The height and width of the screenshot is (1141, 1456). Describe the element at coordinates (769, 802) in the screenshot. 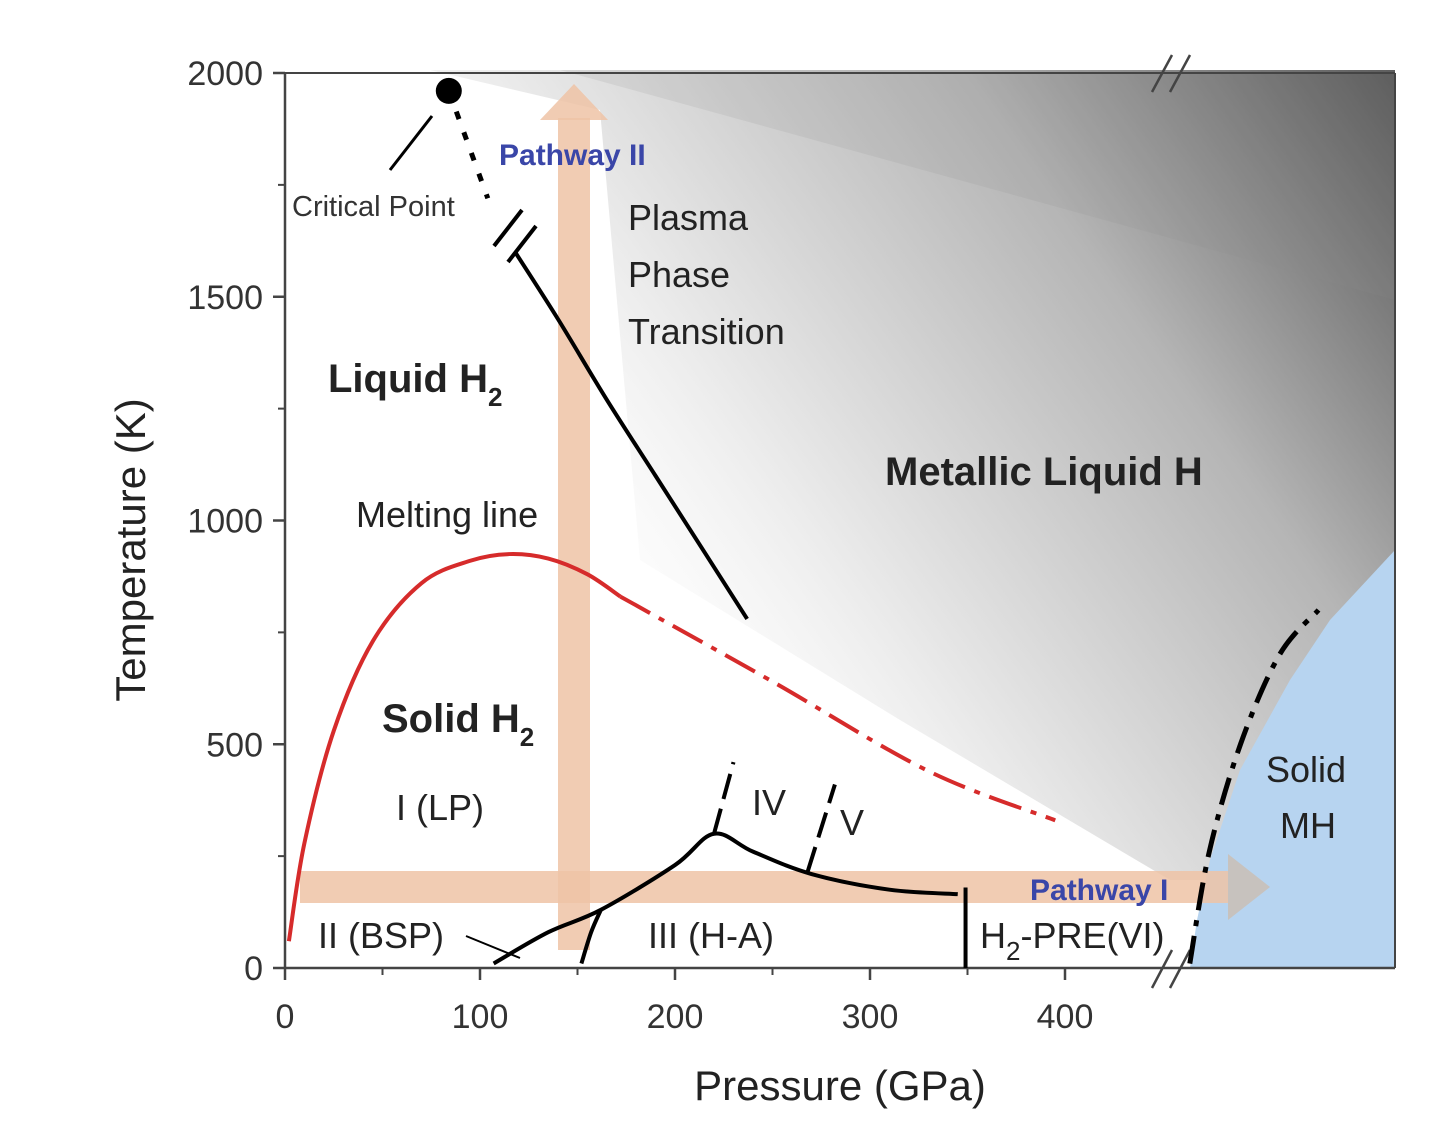

I see `phase-4-label: IV` at that location.